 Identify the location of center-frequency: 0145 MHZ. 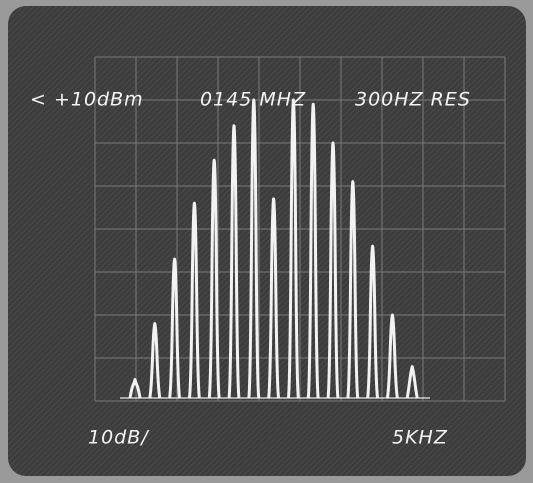
(253, 100).